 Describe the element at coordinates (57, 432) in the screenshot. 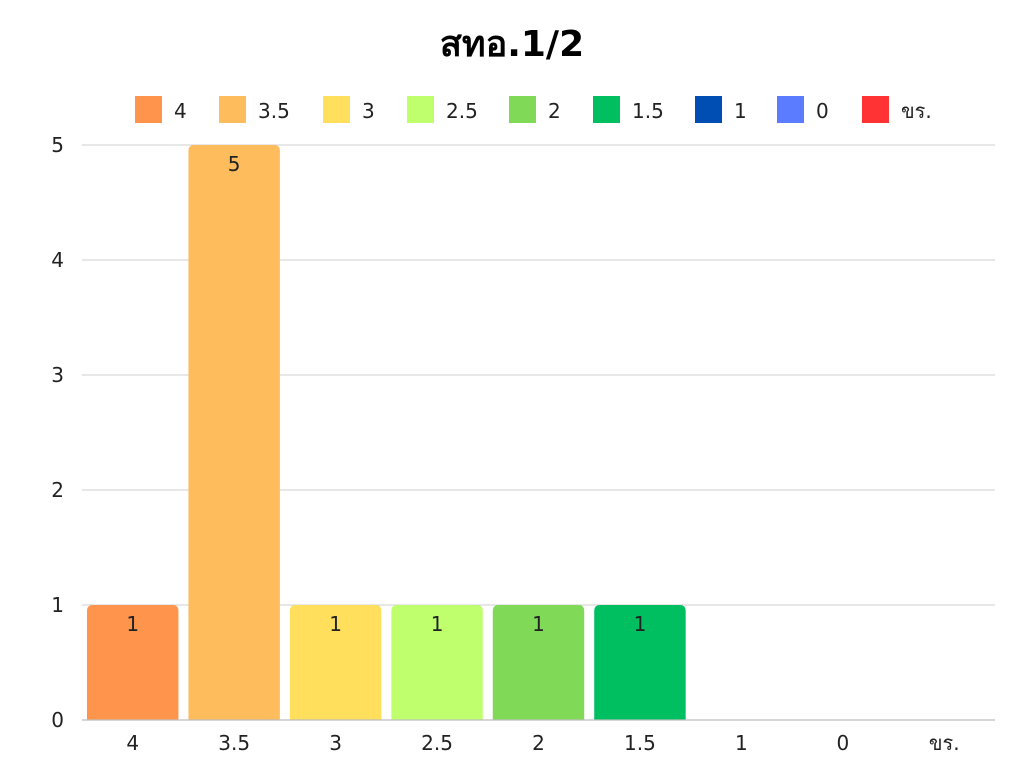

I see `y-axis-ticks: 0 1 2 3 4 5` at that location.